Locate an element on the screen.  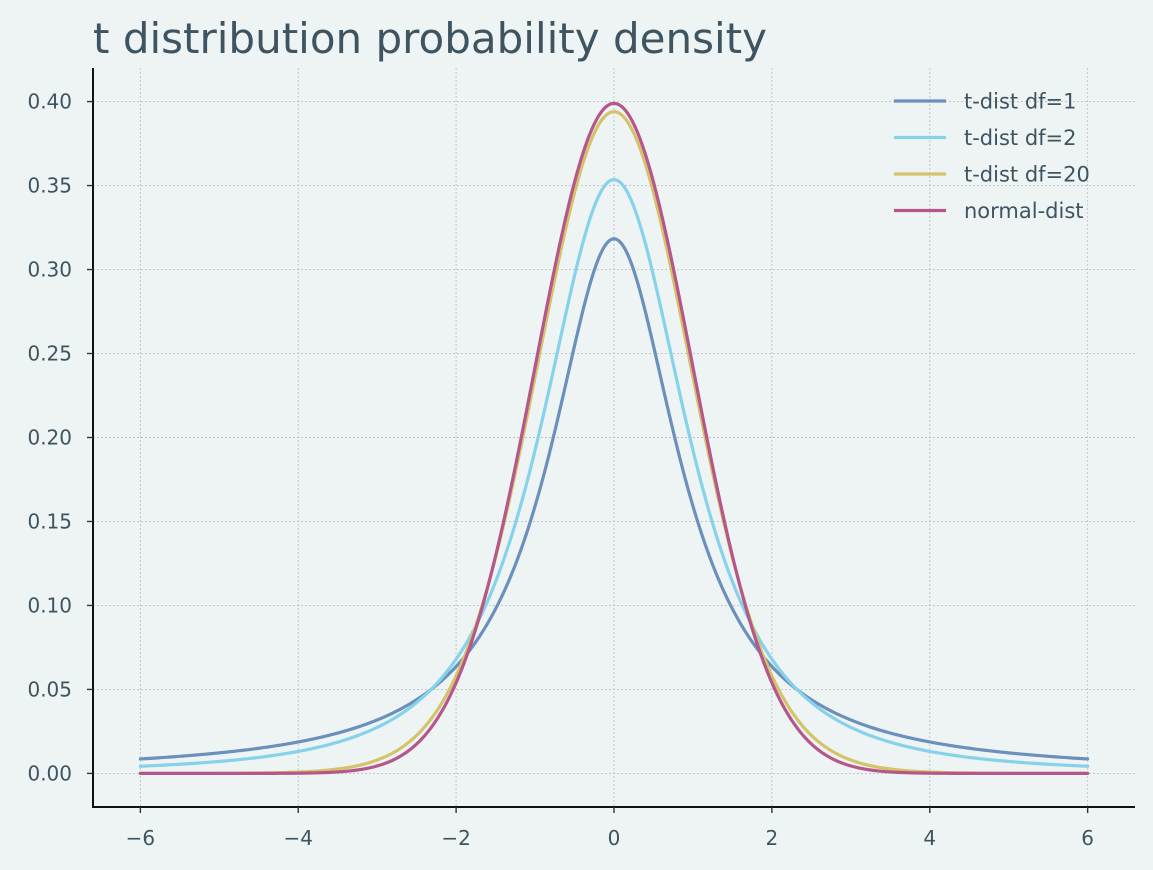
x-tick-label: −6 is located at coordinates (140, 838).